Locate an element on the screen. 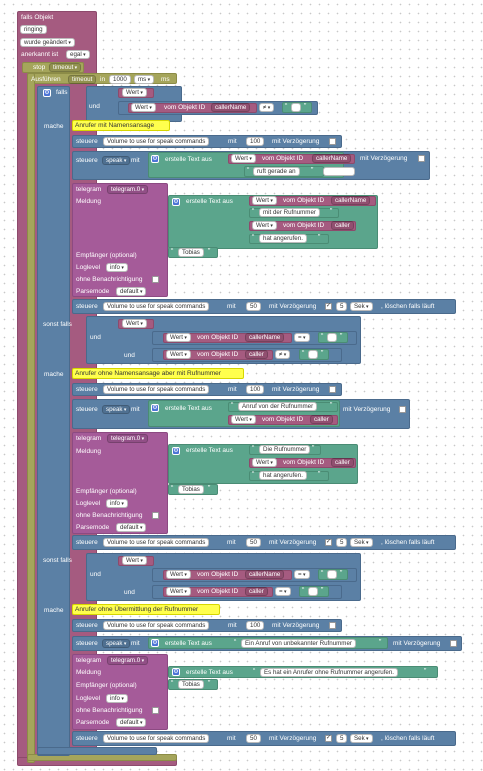  empty-input is located at coordinates (339, 171).